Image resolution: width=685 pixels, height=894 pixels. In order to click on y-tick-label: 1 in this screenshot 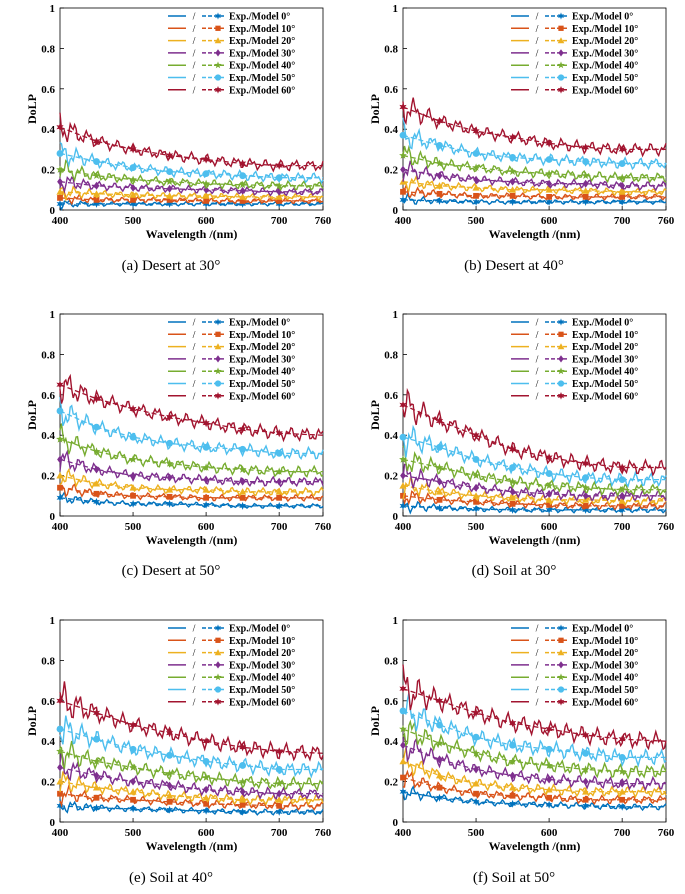, I will do `click(396, 621)`.